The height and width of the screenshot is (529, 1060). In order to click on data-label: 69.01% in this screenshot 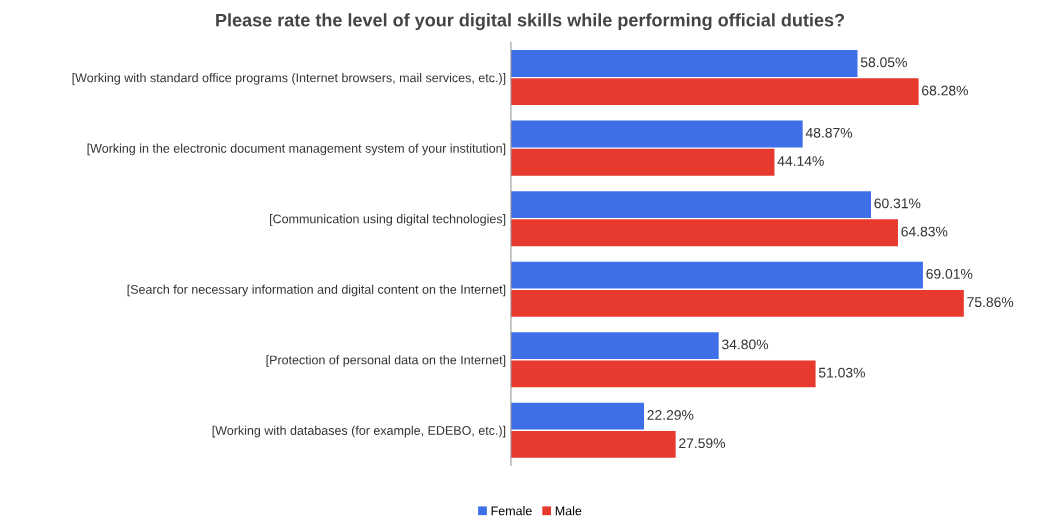, I will do `click(949, 273)`.